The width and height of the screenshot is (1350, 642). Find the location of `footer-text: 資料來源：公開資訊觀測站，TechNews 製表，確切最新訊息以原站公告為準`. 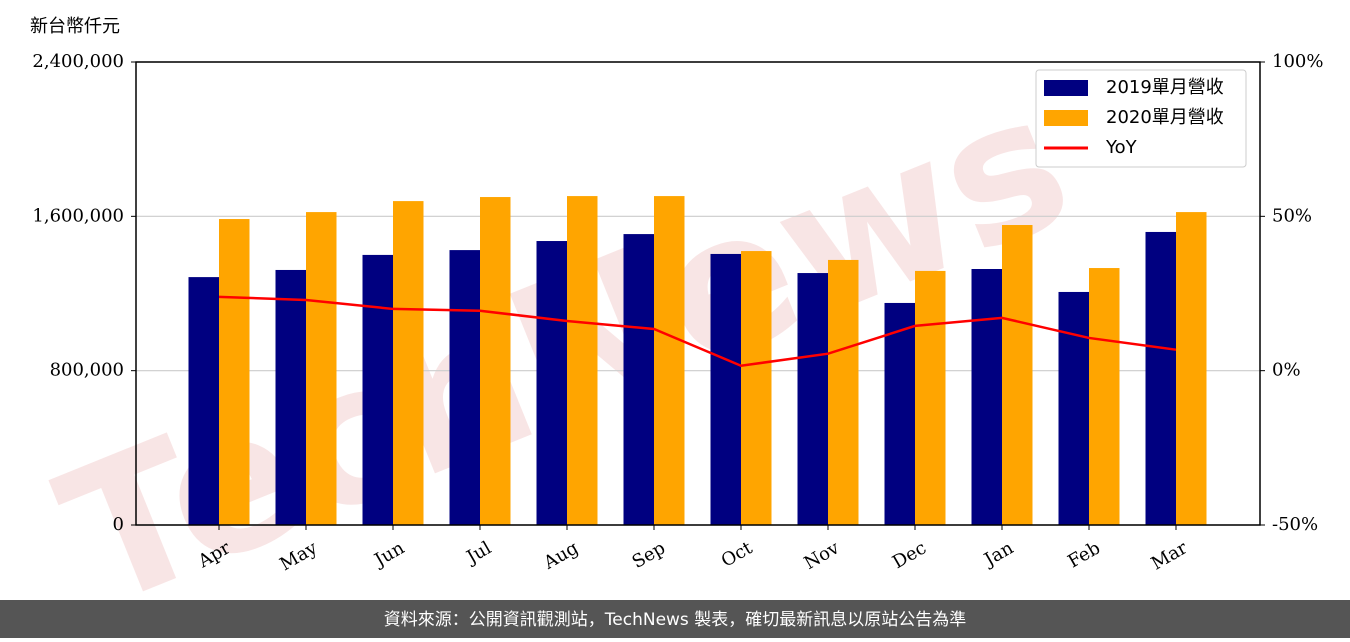

footer-text: 資料來源：公開資訊觀測站，TechNews 製表，確切最新訊息以原站公告為準 is located at coordinates (675, 620).